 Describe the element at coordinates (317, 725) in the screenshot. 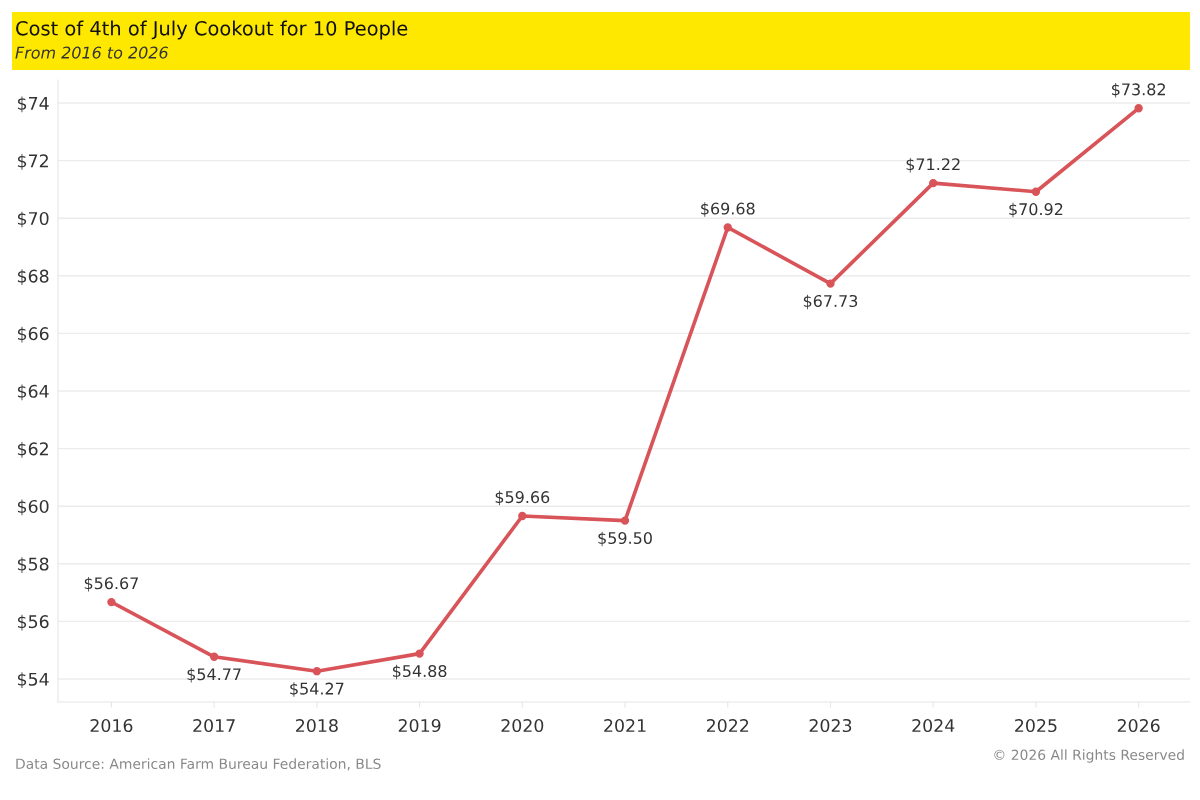

I see `x-tick-label: 2018` at that location.